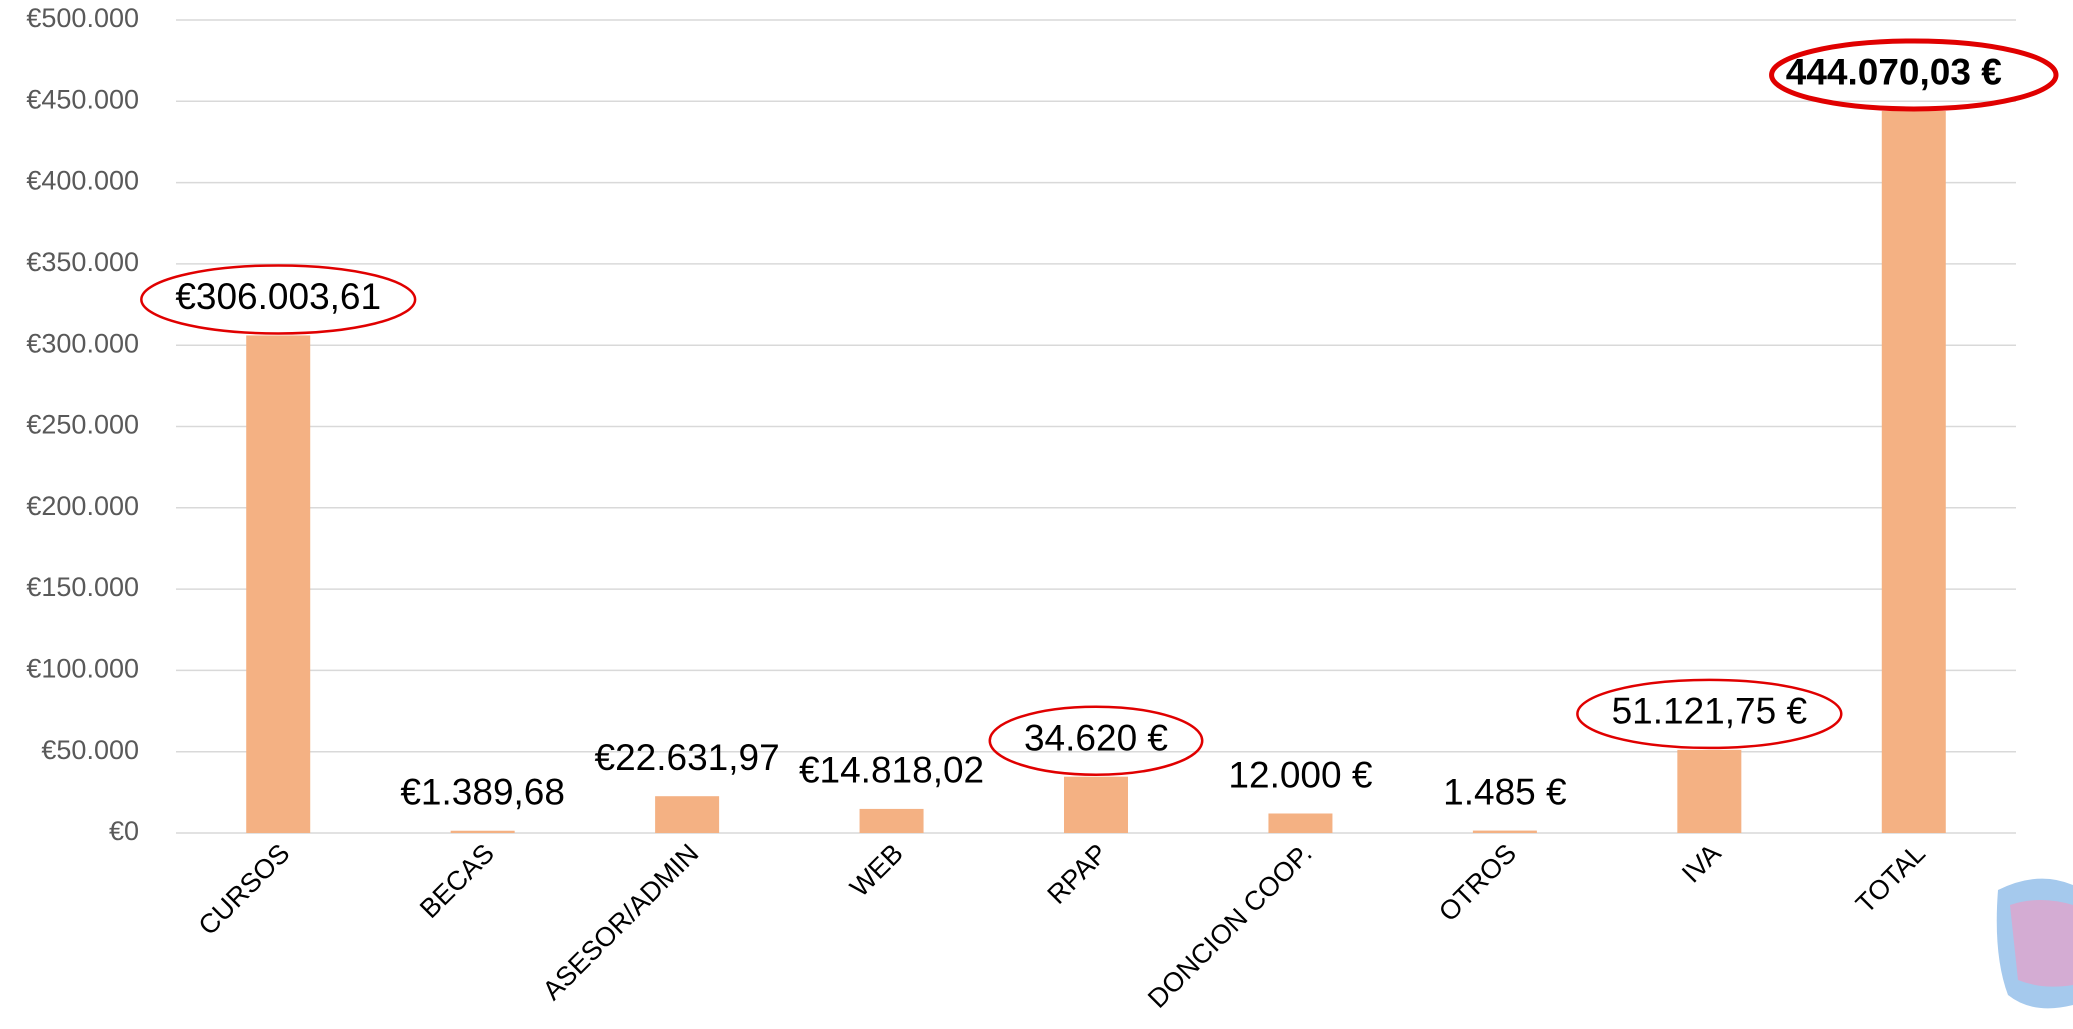 The height and width of the screenshot is (1029, 2073). I want to click on x-tick-label: OTROS, so click(1477, 882).